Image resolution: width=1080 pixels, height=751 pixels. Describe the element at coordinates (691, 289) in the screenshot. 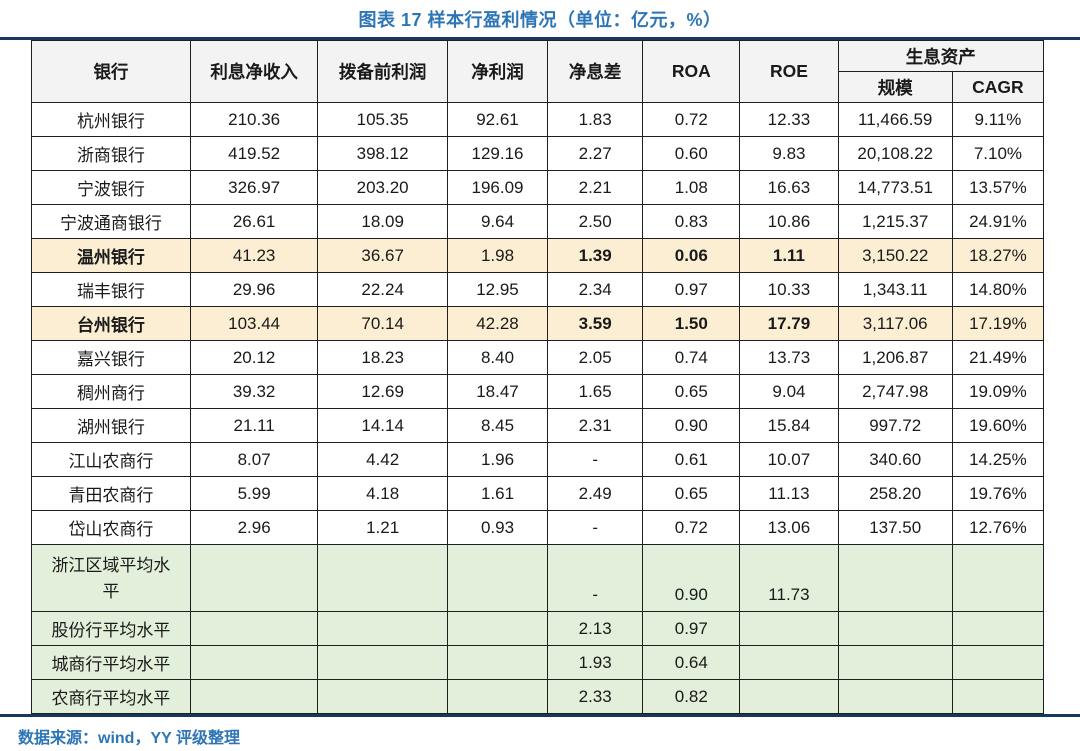

I see `value-cell: 0.97` at that location.